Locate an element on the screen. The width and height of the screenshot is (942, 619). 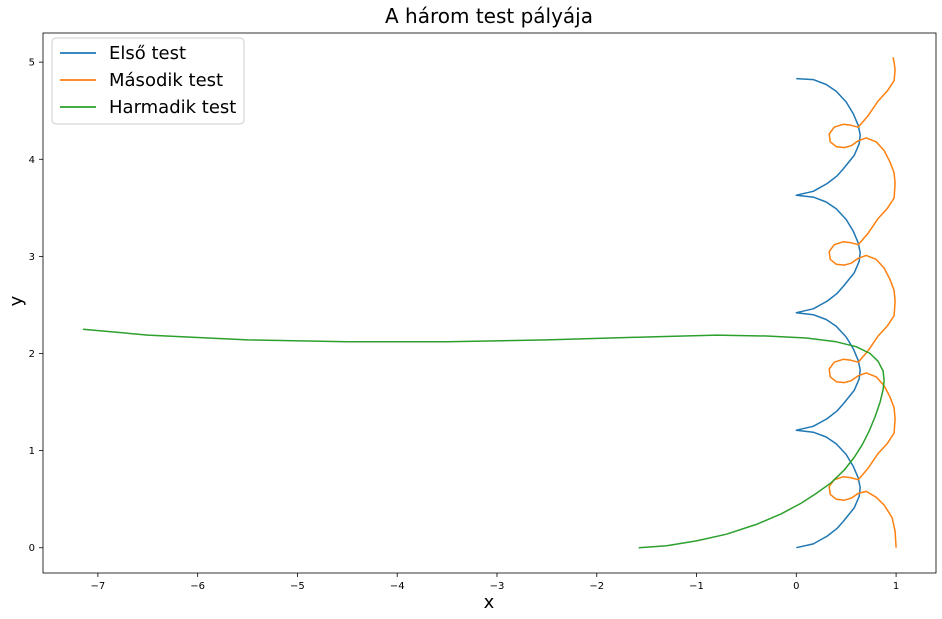
x-tick-label: −7 is located at coordinates (98, 586).